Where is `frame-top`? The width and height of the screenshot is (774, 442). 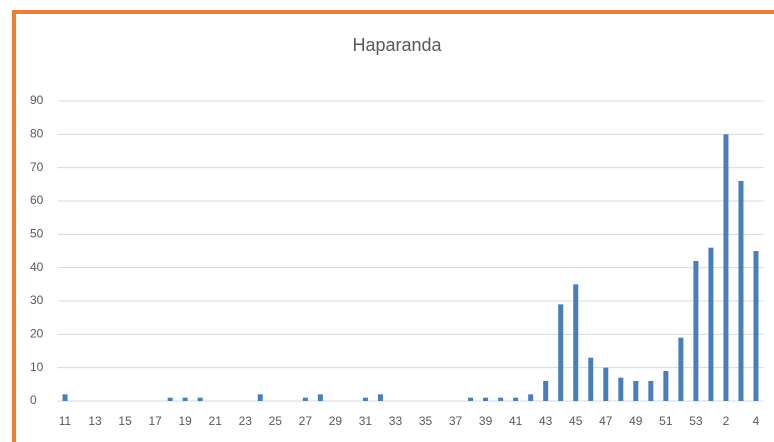 frame-top is located at coordinates (393, 12).